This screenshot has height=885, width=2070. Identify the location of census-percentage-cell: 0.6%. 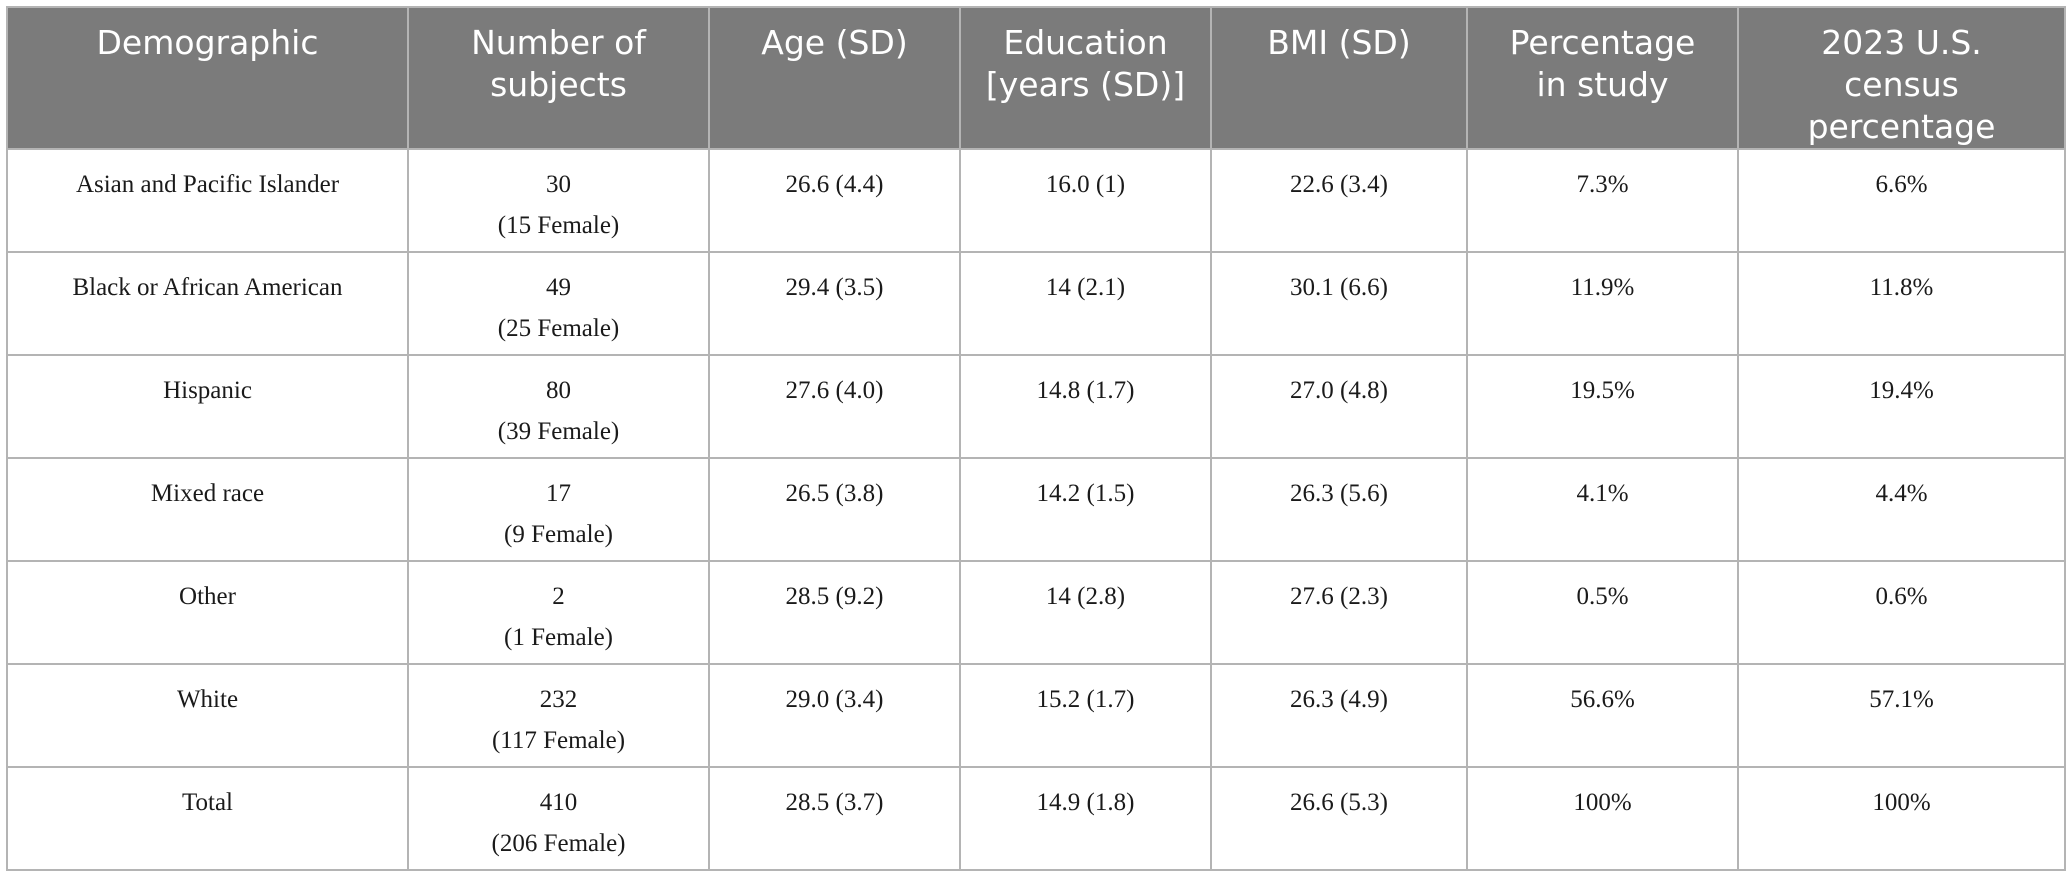
(1901, 612).